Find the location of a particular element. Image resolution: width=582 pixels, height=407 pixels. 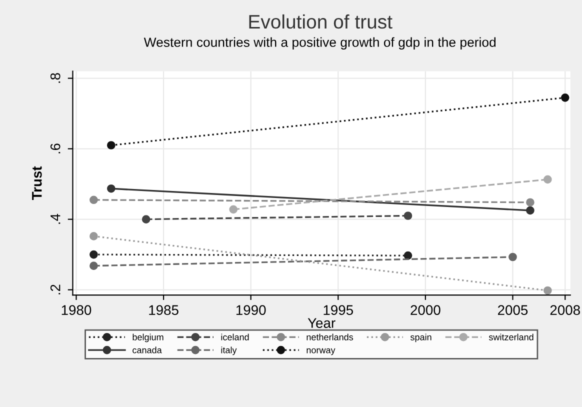

legend-label: spain is located at coordinates (421, 338).